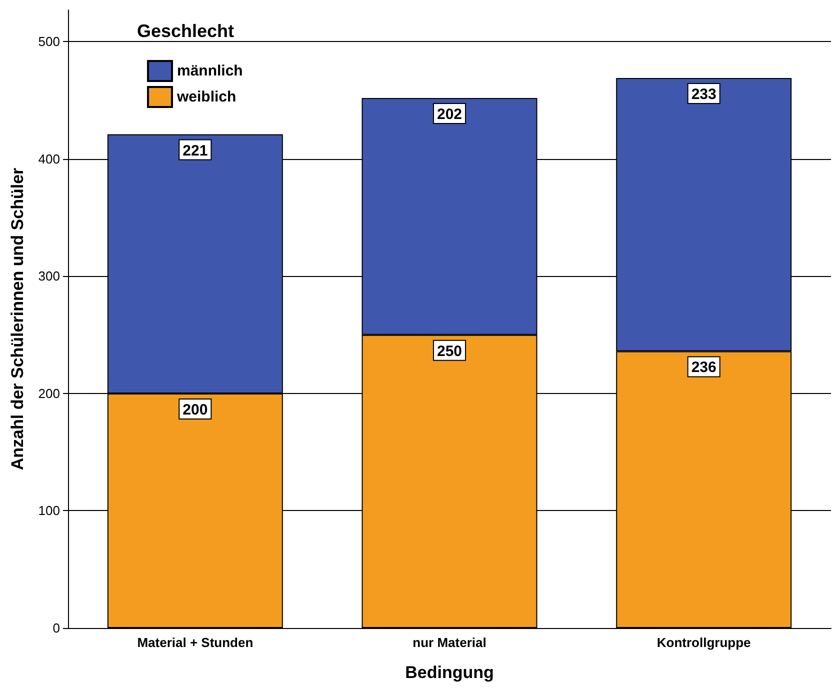  What do you see at coordinates (449, 642) in the screenshot?
I see `x-tick-label: nur Material` at bounding box center [449, 642].